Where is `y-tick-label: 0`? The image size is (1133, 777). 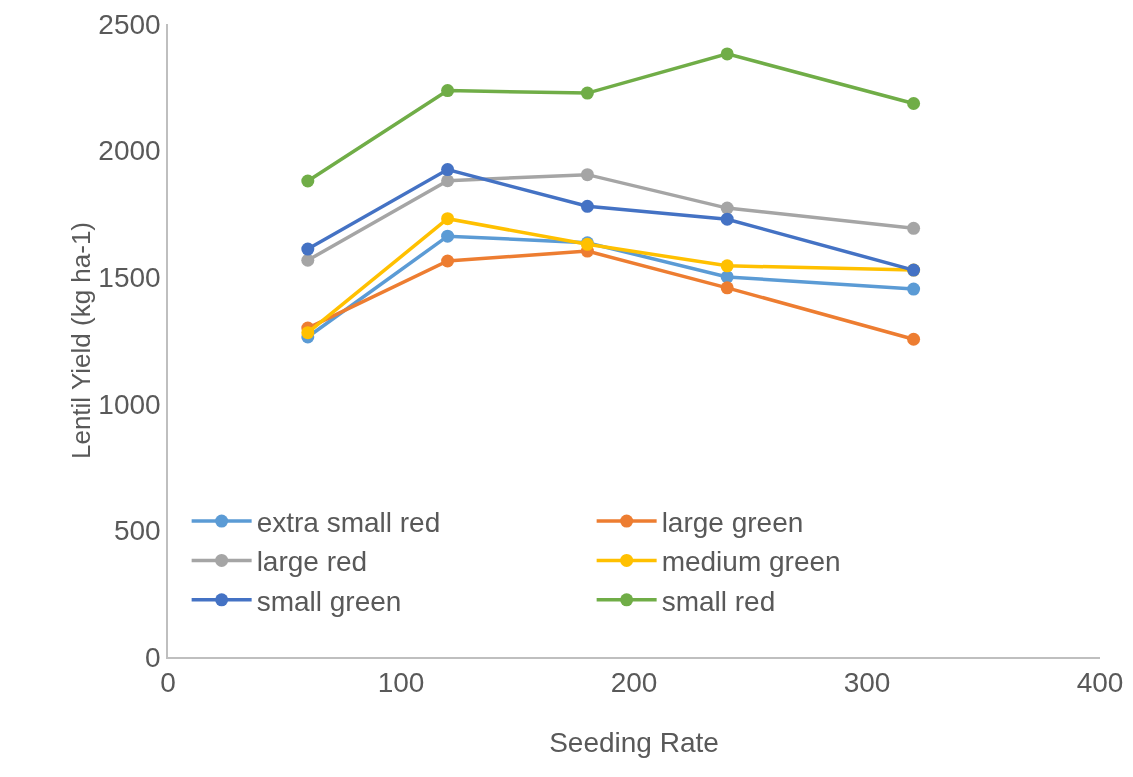
y-tick-label: 0 is located at coordinates (153, 657).